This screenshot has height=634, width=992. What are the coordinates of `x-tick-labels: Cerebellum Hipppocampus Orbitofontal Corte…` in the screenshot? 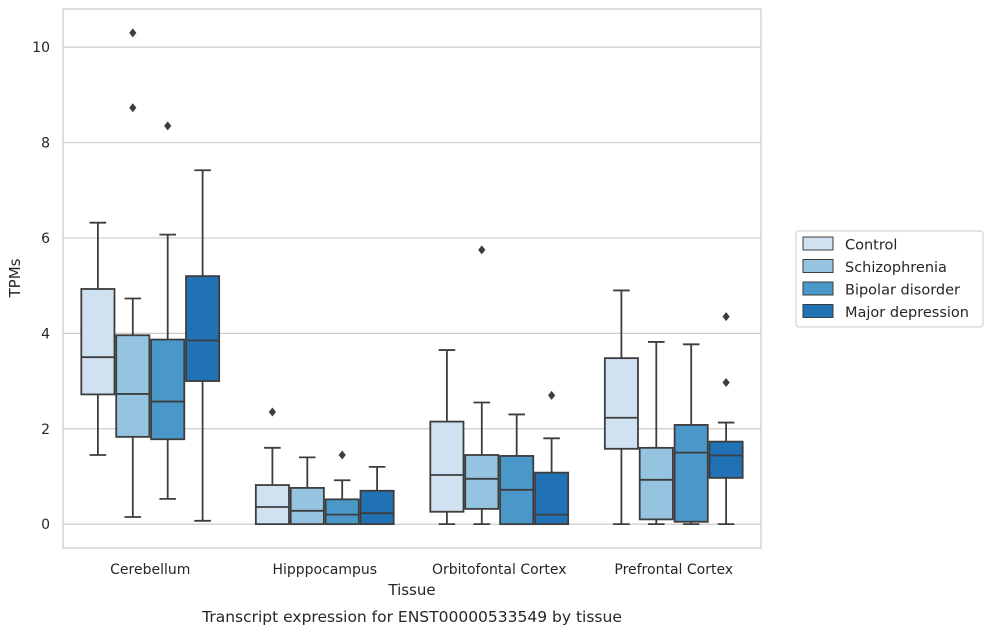 It's located at (421, 570).